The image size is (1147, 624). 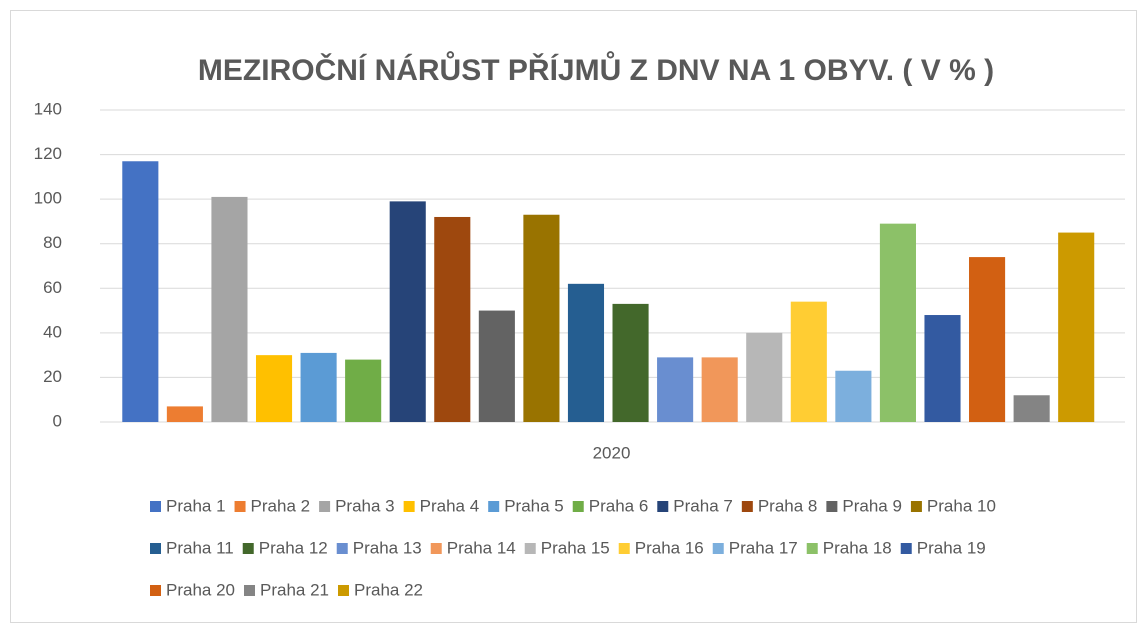 I want to click on legend-label: Praha 10, so click(x=961, y=505).